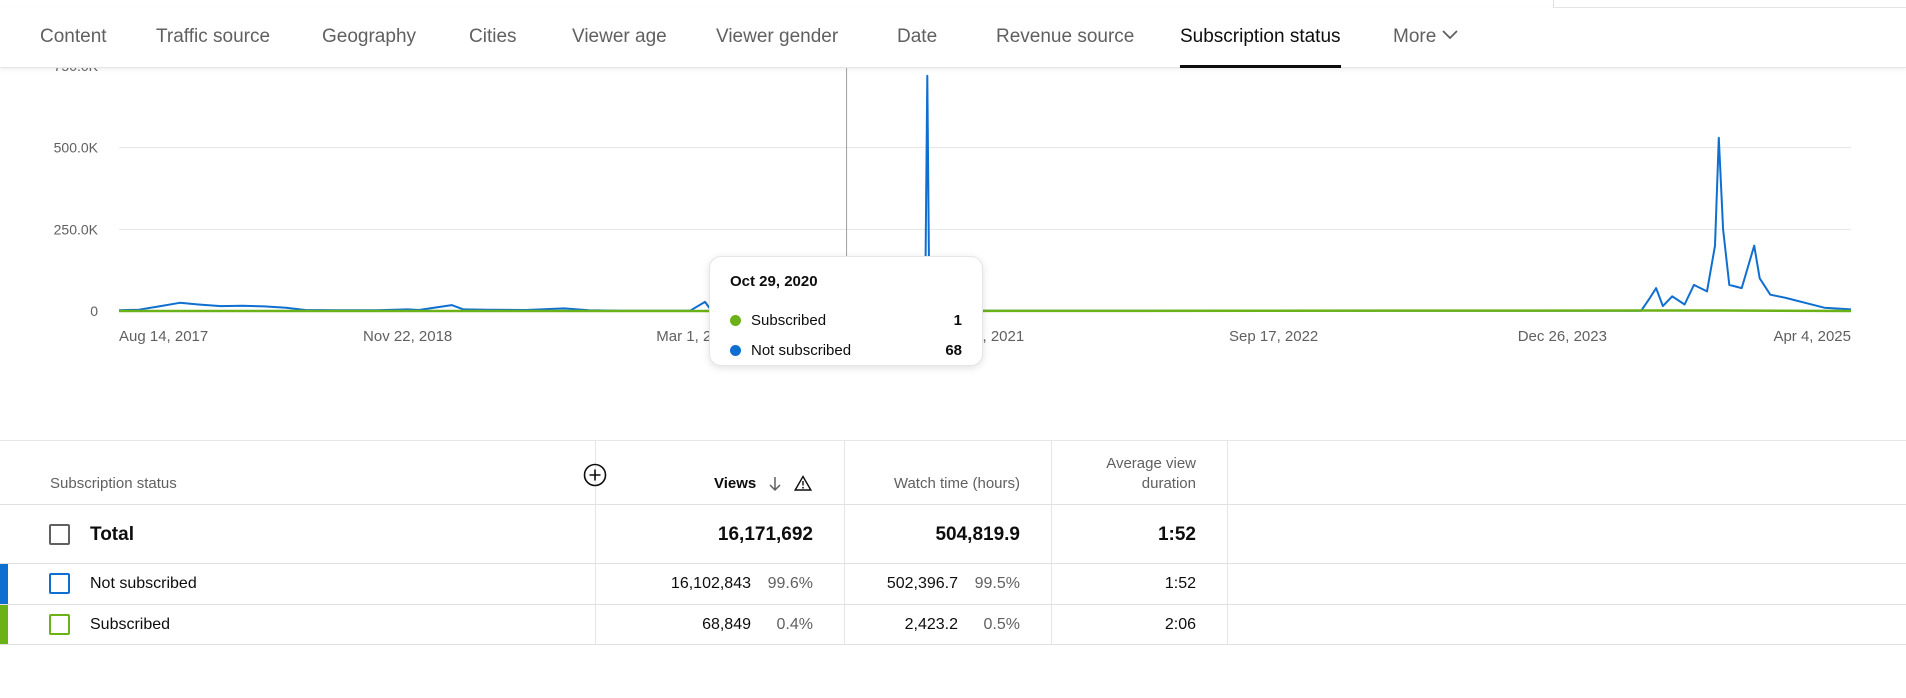 This screenshot has height=698, width=1906. Describe the element at coordinates (735, 483) in the screenshot. I see `header-views: Views` at that location.